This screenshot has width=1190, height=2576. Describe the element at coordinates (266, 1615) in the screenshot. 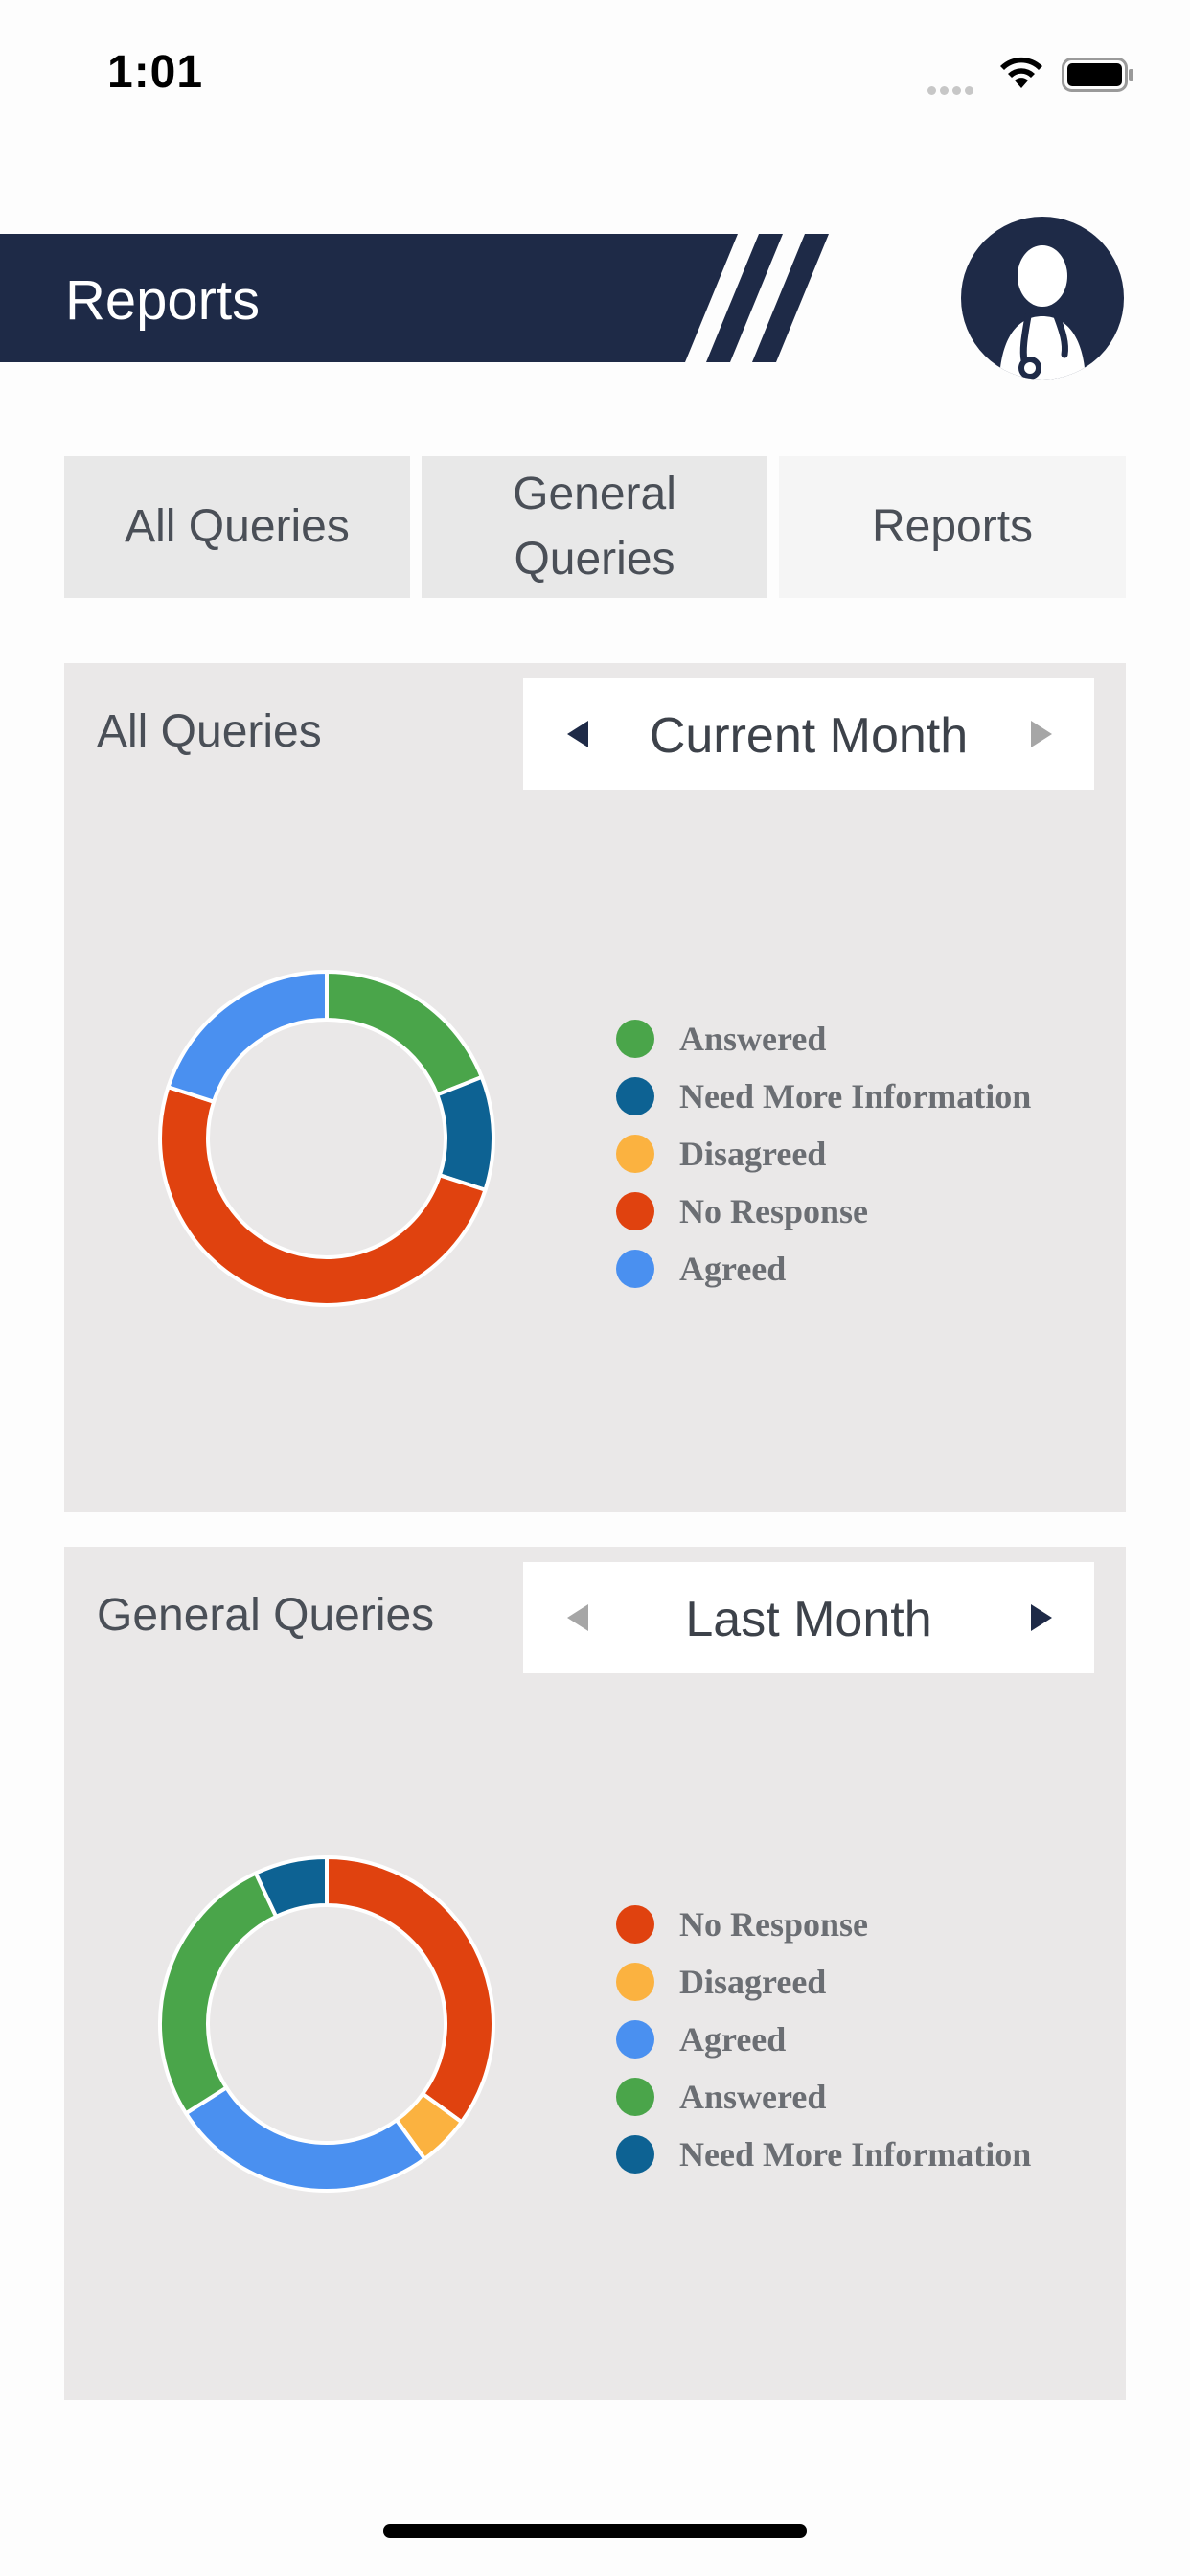

I see `panel-title: General Queries` at that location.